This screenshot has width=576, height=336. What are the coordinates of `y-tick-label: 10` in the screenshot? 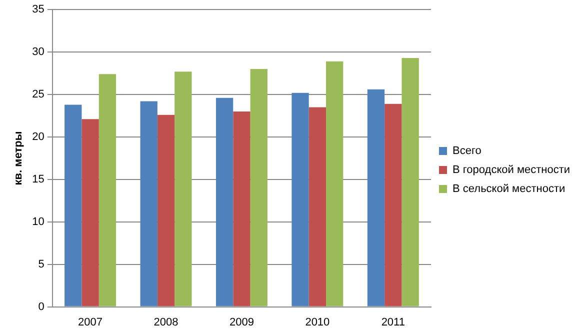 It's located at (38, 222).